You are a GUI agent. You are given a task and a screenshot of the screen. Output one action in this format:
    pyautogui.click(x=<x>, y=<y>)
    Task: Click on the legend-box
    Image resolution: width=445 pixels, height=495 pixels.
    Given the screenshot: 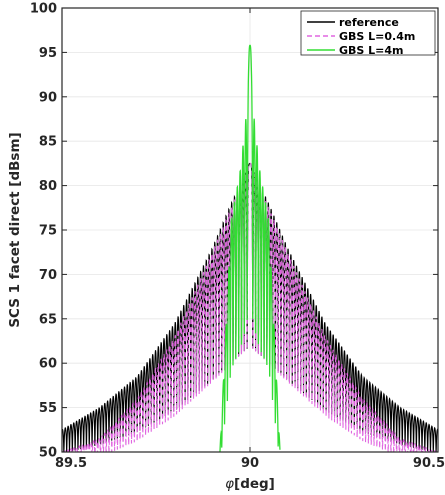 What is the action you would take?
    pyautogui.click(x=368, y=33)
    